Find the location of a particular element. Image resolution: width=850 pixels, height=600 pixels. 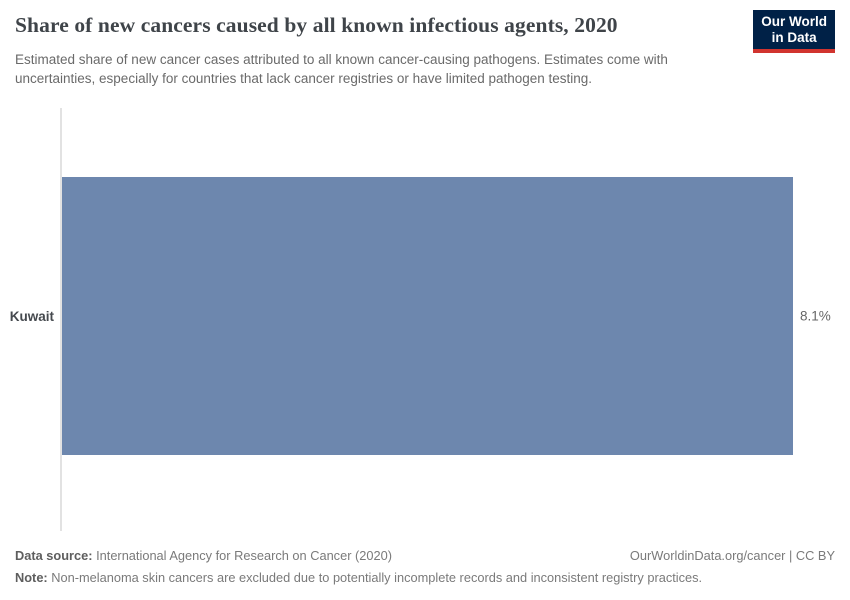

bar-value-label: 8.1% is located at coordinates (815, 316).